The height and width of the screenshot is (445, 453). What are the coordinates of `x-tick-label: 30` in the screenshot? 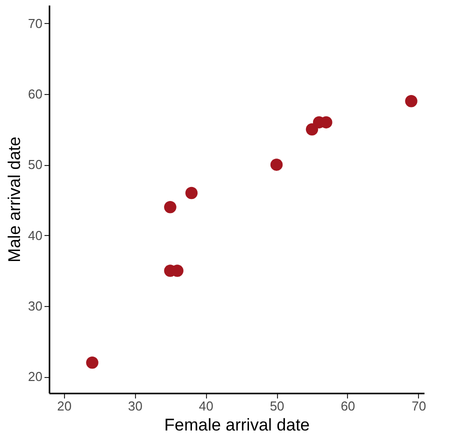 It's located at (135, 406).